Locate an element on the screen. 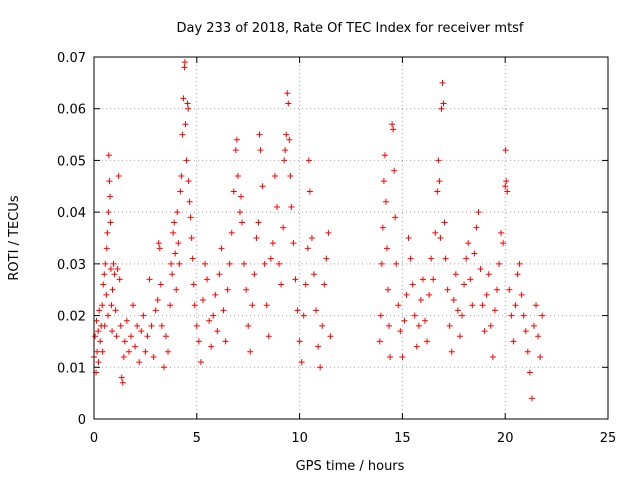 The width and height of the screenshot is (640, 480). x-tick-label: 20 is located at coordinates (505, 438).